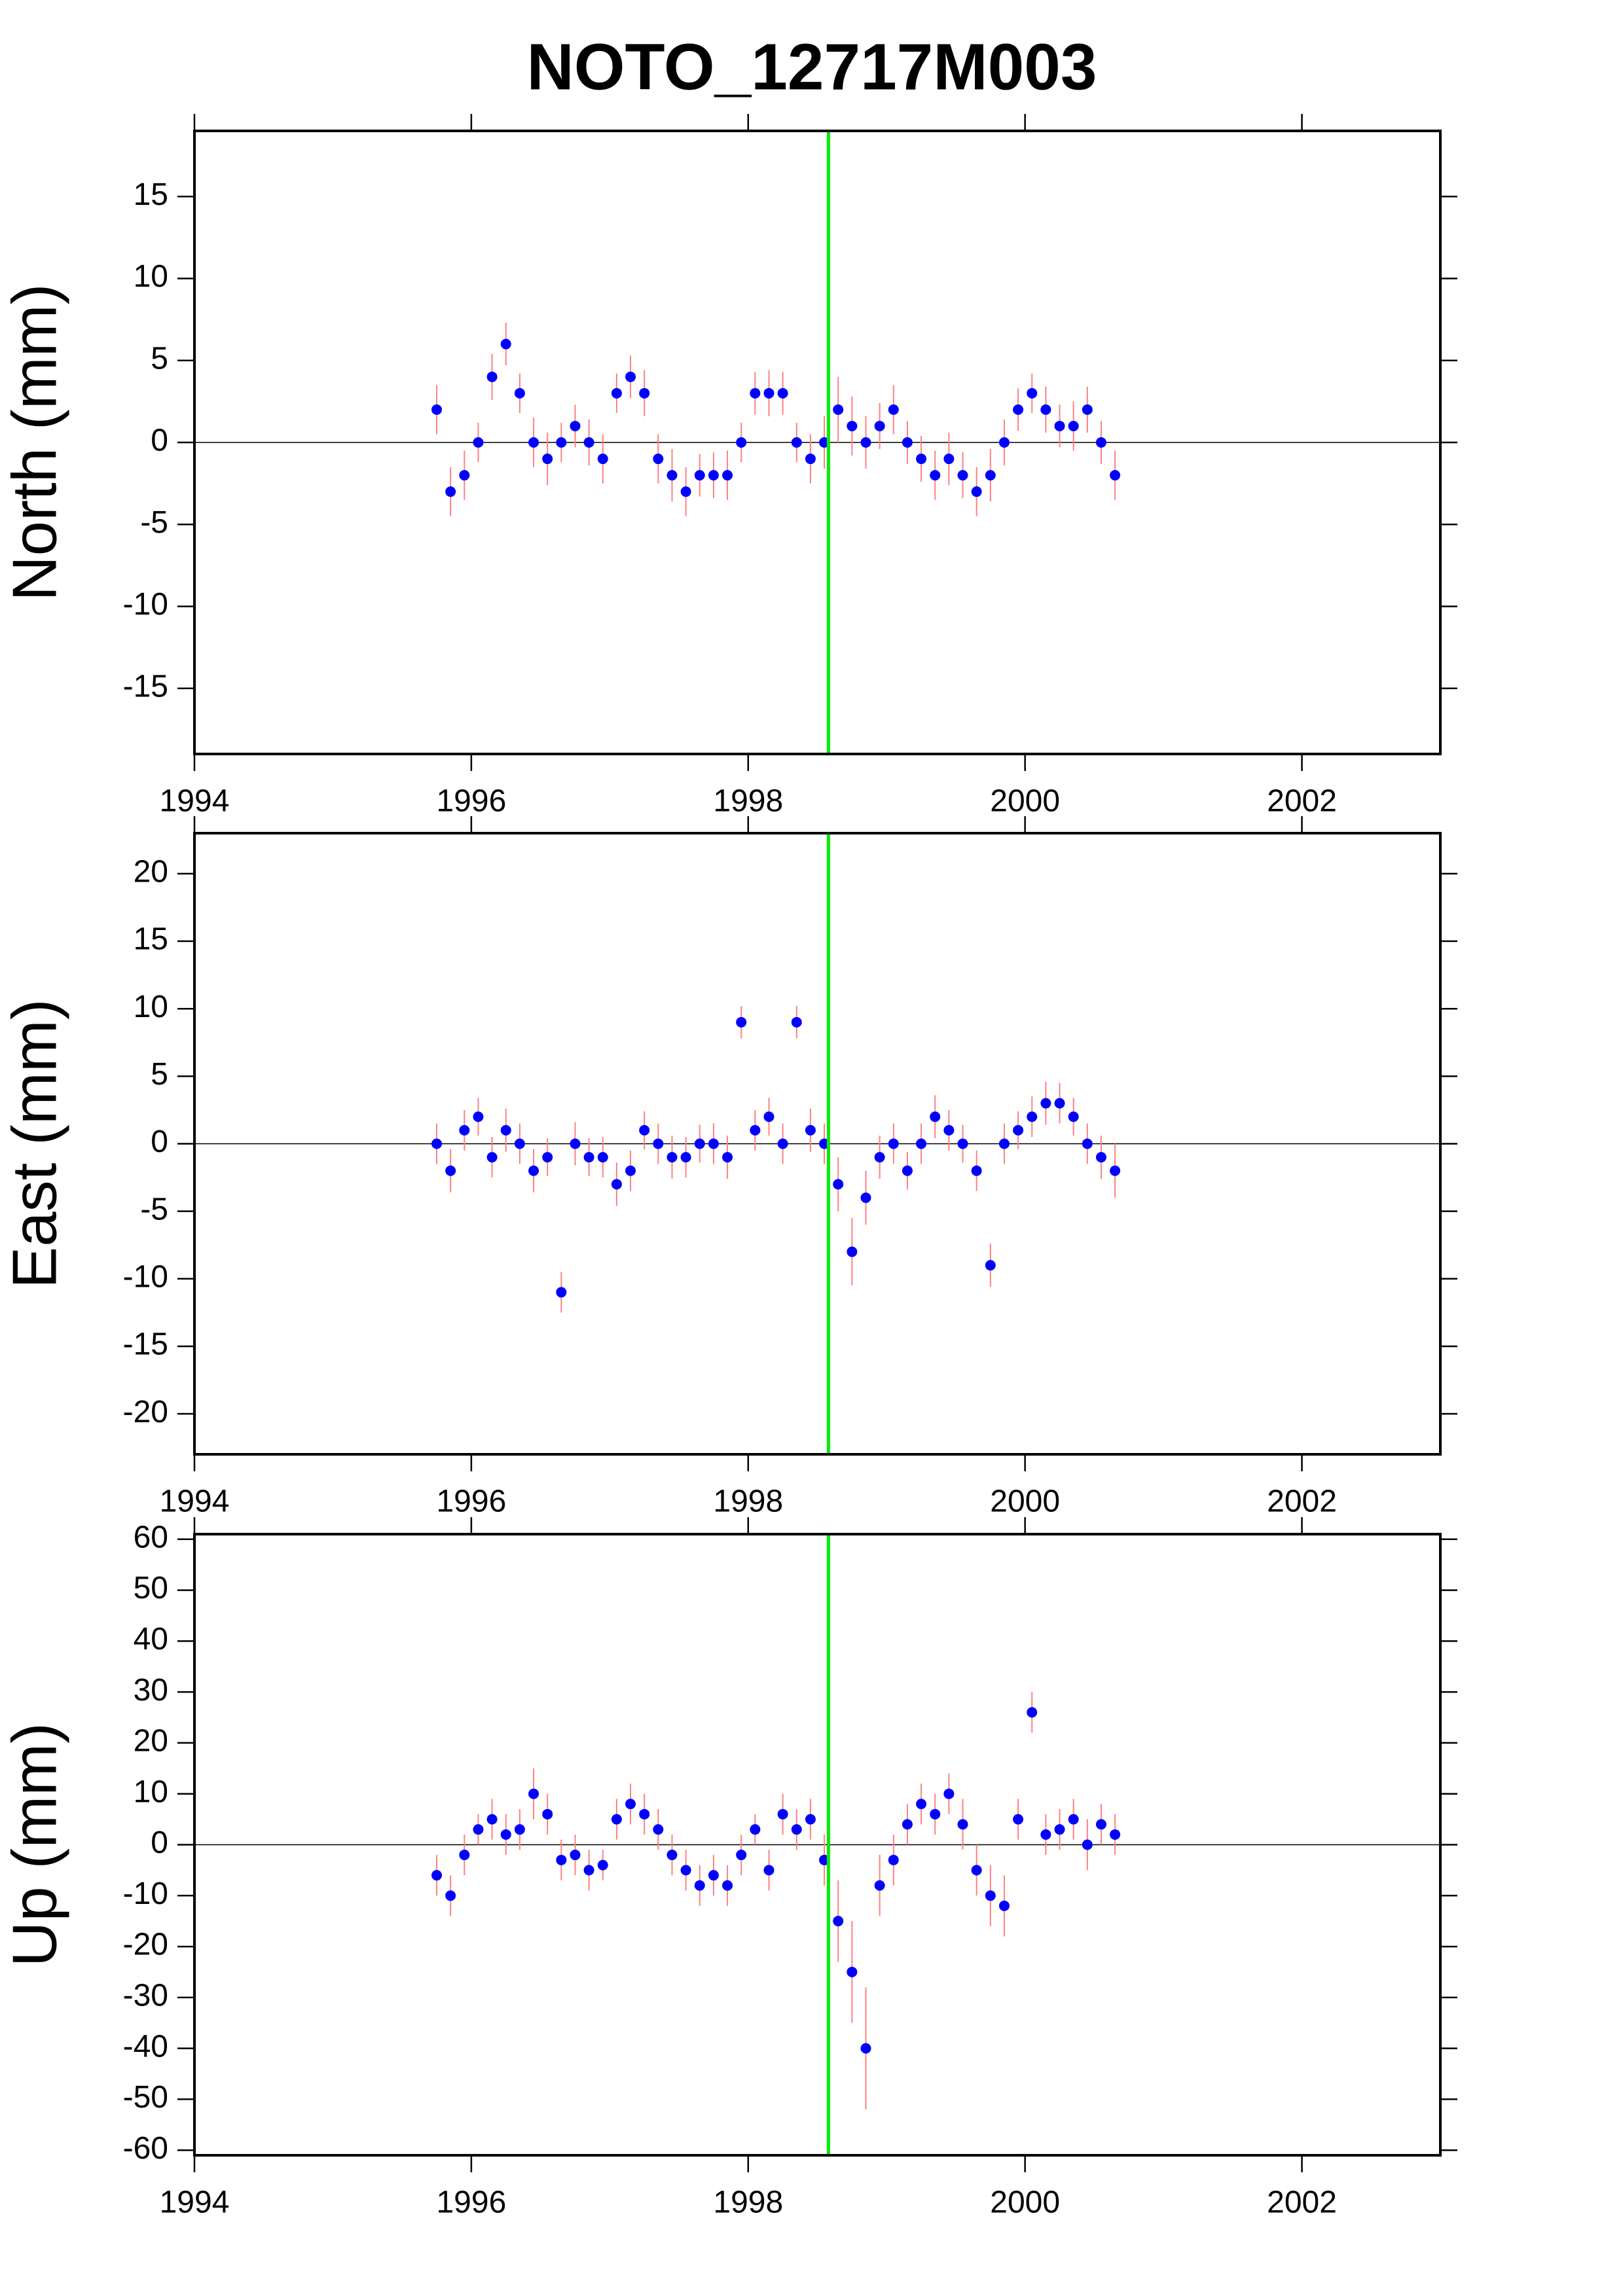 The width and height of the screenshot is (1623, 2296). Describe the element at coordinates (151, 872) in the screenshot. I see `y-tick-label: 20` at that location.